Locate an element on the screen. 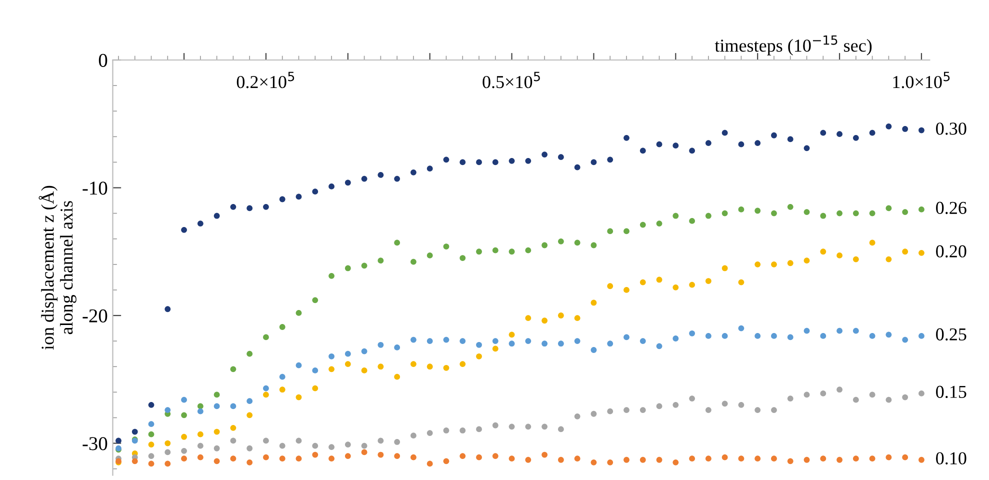  x-axis-title: timesteps (10$^{−15}$ sec) is located at coordinates (793, 45).